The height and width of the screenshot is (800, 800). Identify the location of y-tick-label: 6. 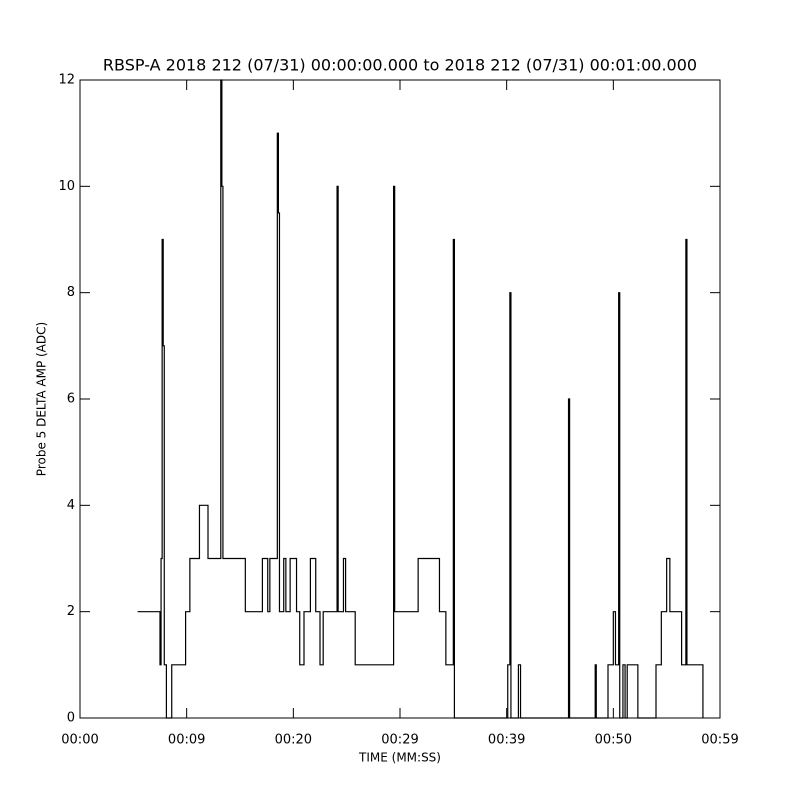
(71, 399).